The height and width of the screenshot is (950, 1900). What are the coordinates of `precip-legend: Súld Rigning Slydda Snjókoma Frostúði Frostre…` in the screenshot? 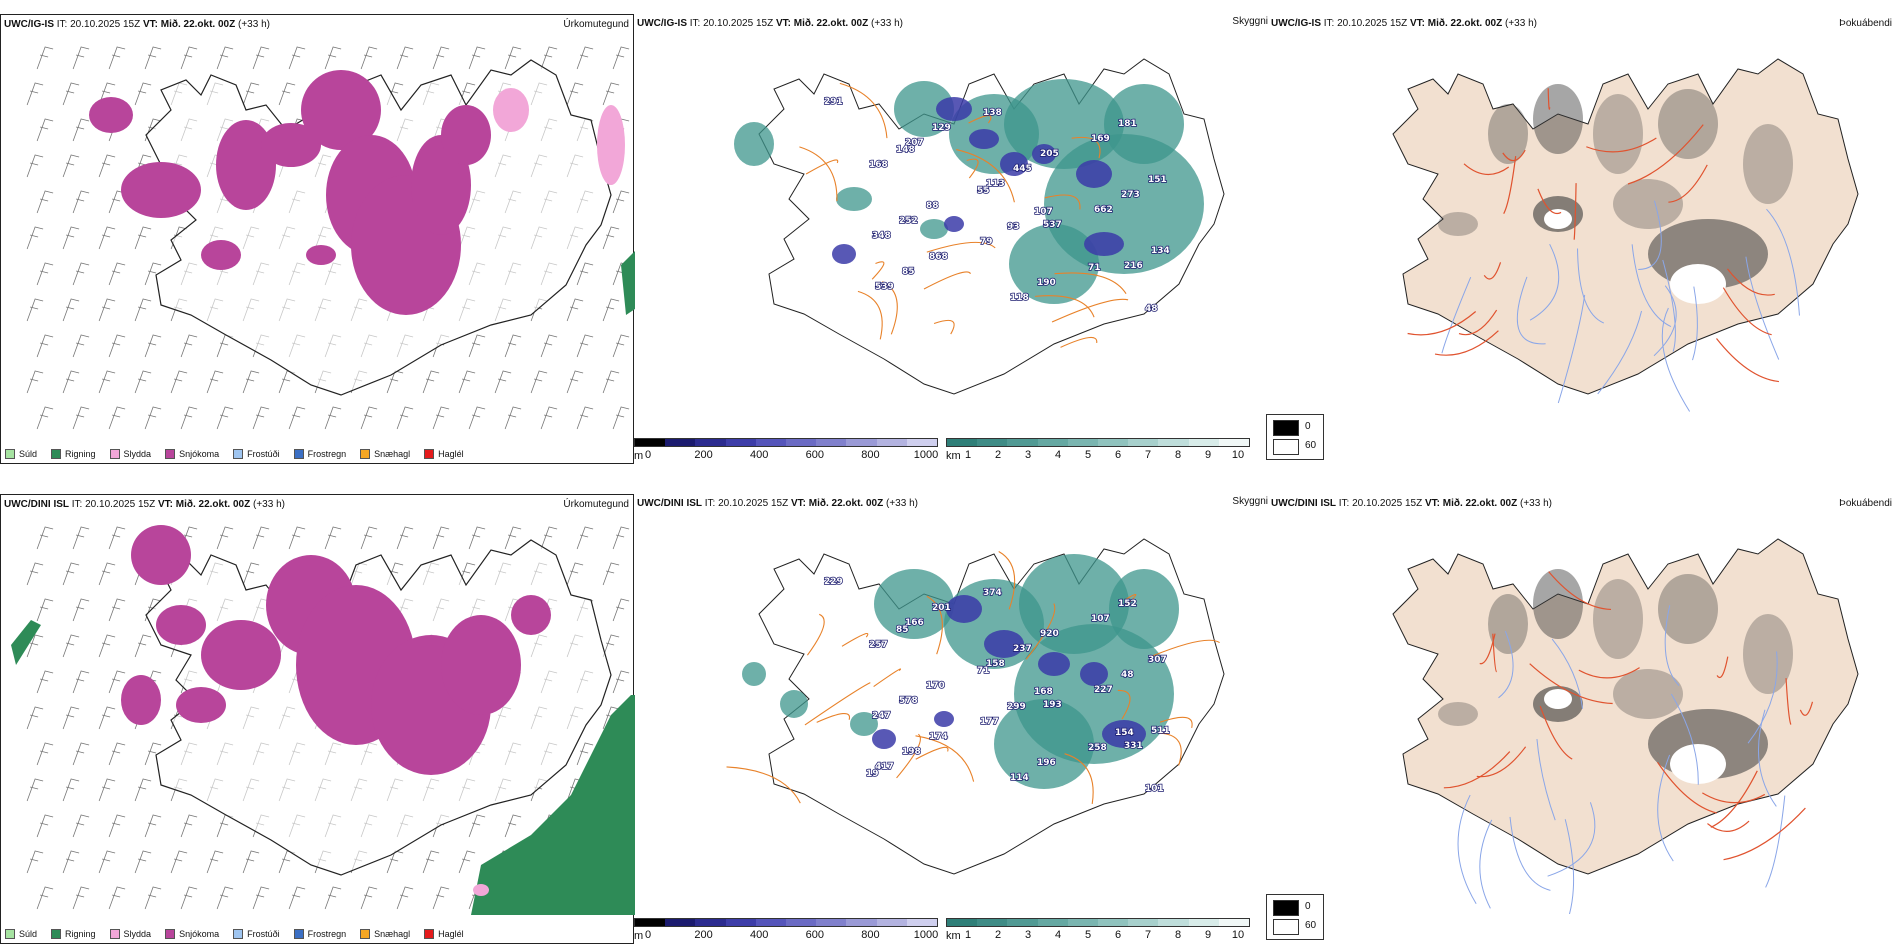 It's located at (238, 454).